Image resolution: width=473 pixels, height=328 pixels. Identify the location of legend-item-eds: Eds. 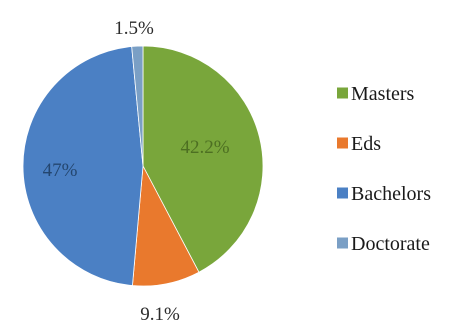
(359, 144).